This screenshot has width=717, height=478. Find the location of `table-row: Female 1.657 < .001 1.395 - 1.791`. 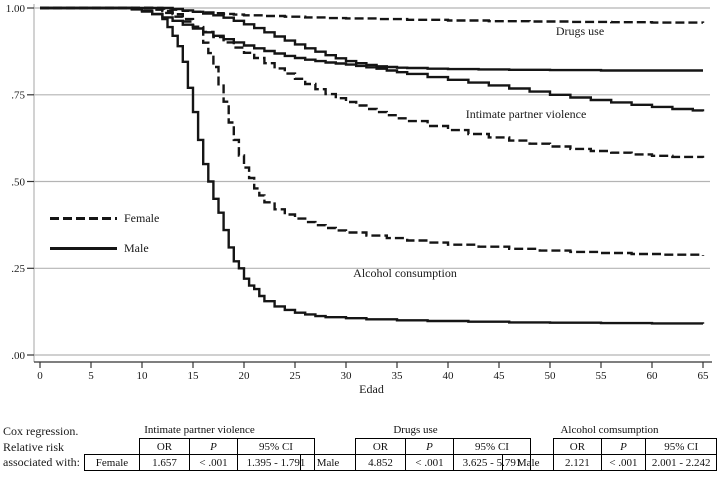

table-row: Female 1.657 < .001 1.395 - 1.791 is located at coordinates (199, 462).